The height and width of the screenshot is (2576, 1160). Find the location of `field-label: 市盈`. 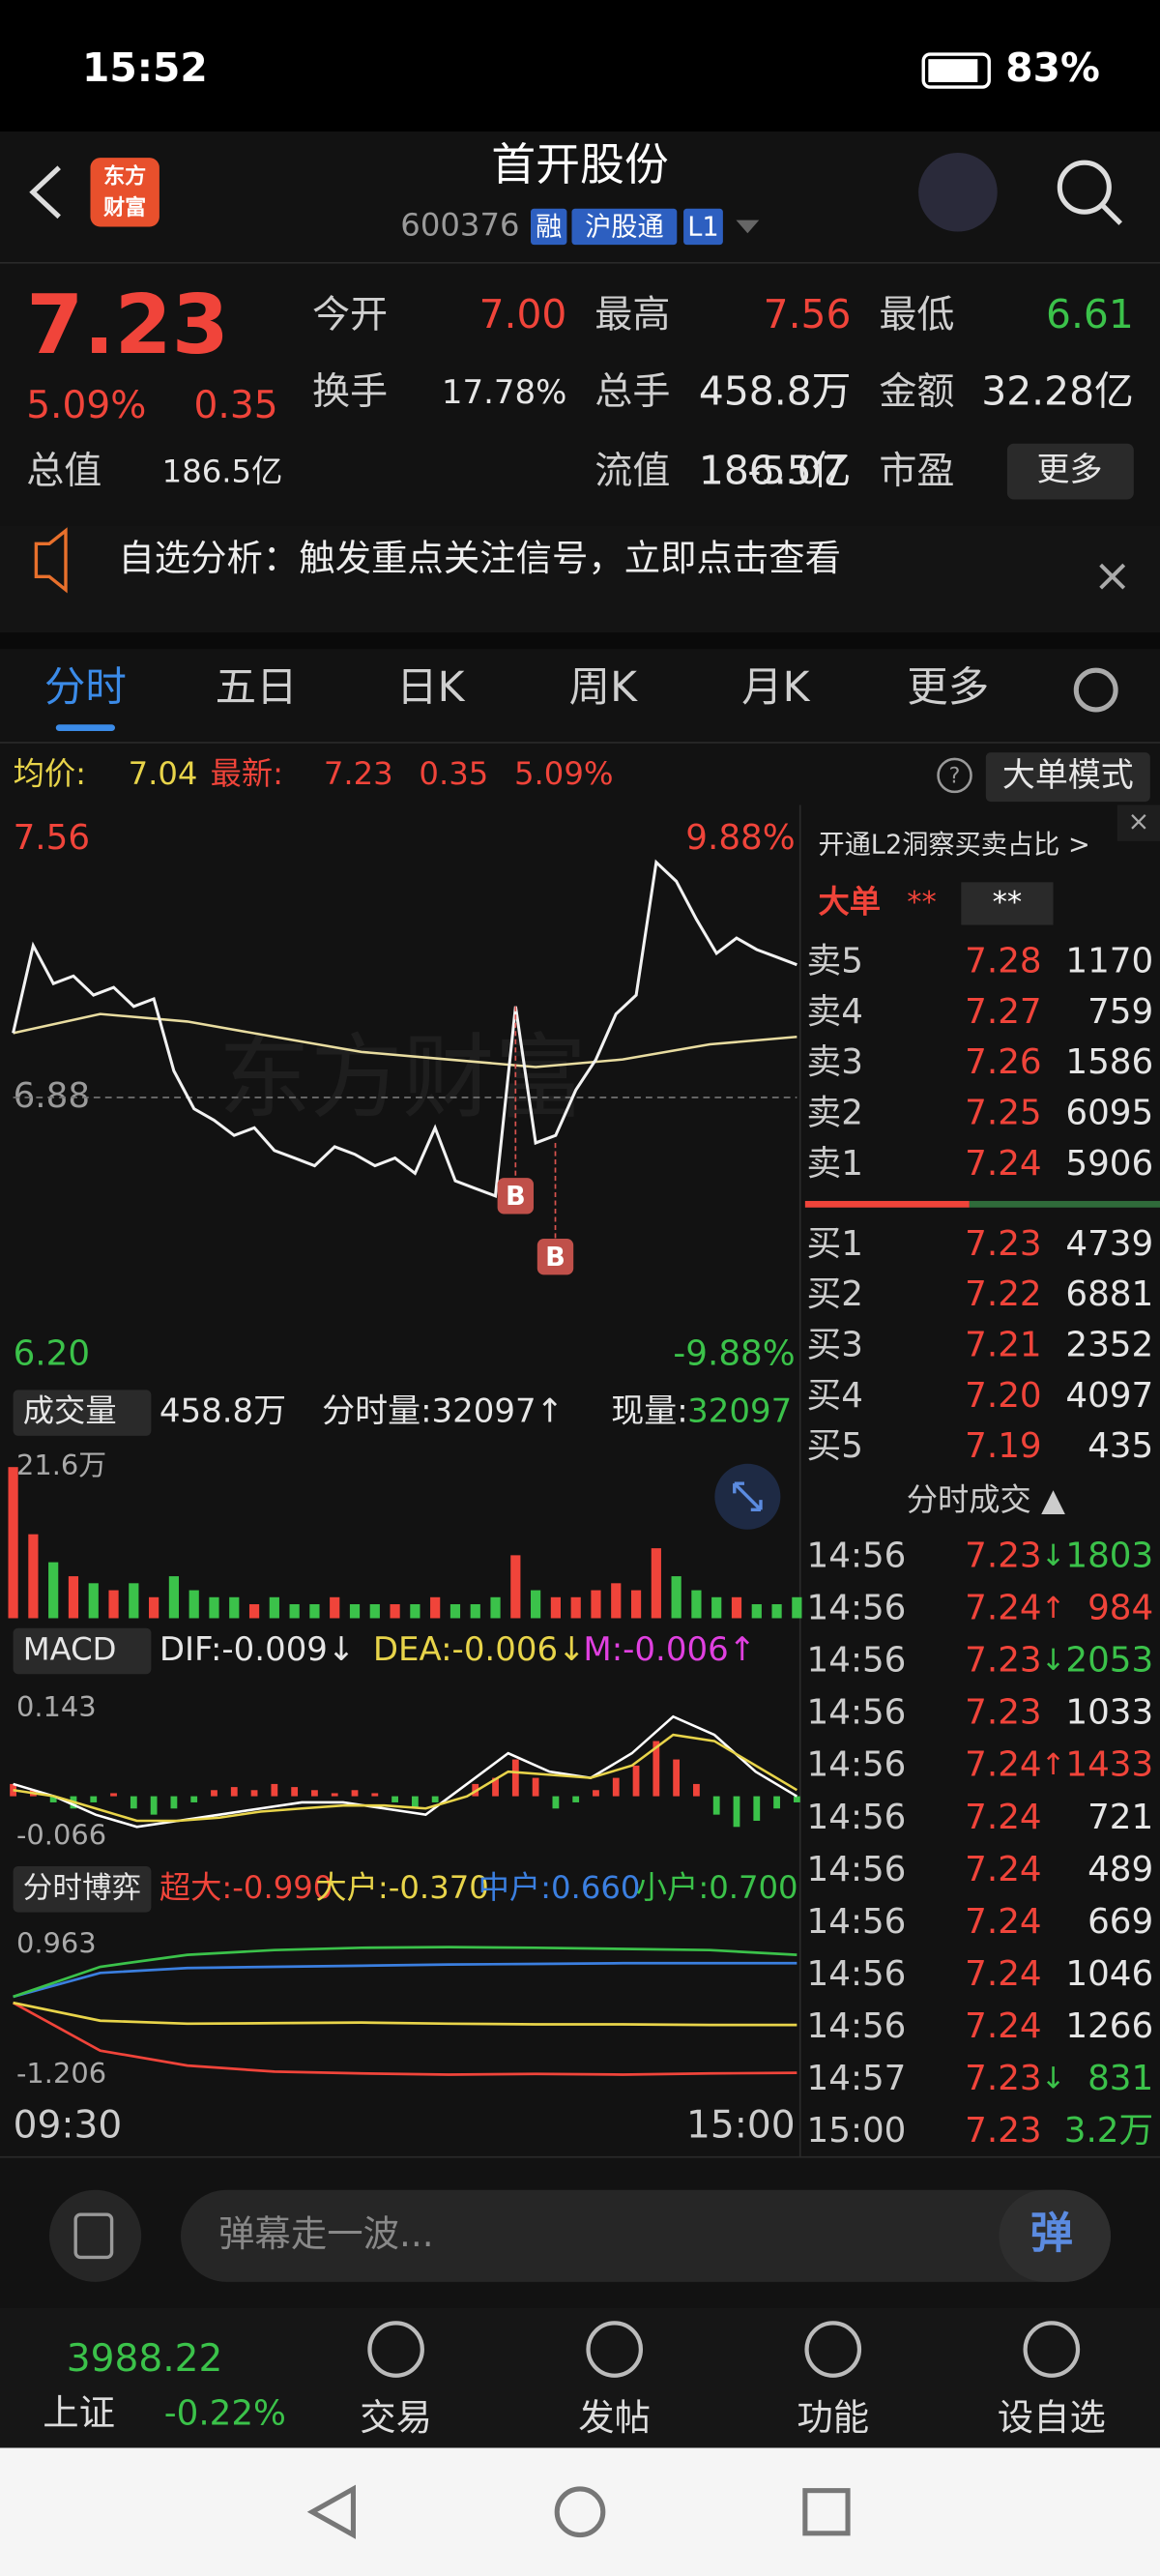

field-label: 市盈 is located at coordinates (916, 471).